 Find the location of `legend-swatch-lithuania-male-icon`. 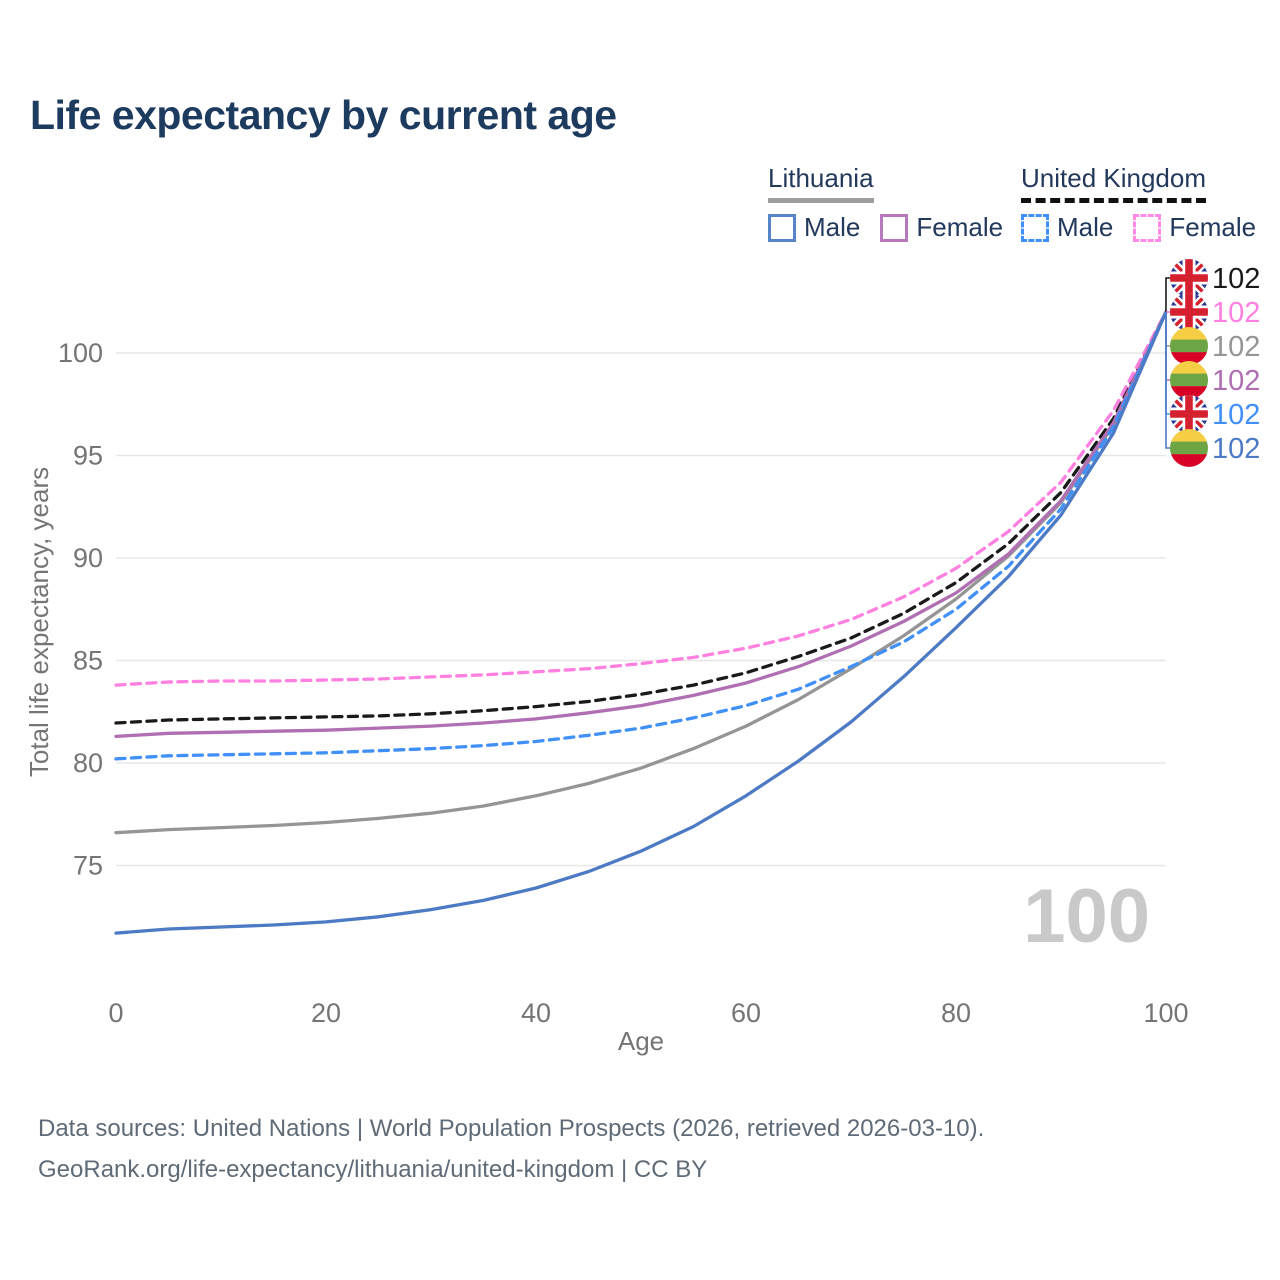

legend-swatch-lithuania-male-icon is located at coordinates (782, 227).